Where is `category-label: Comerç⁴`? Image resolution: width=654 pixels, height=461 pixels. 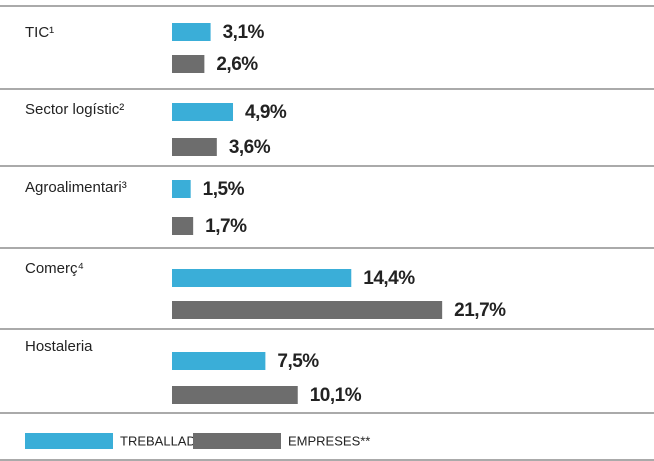 category-label: Comerç⁴ is located at coordinates (54, 268).